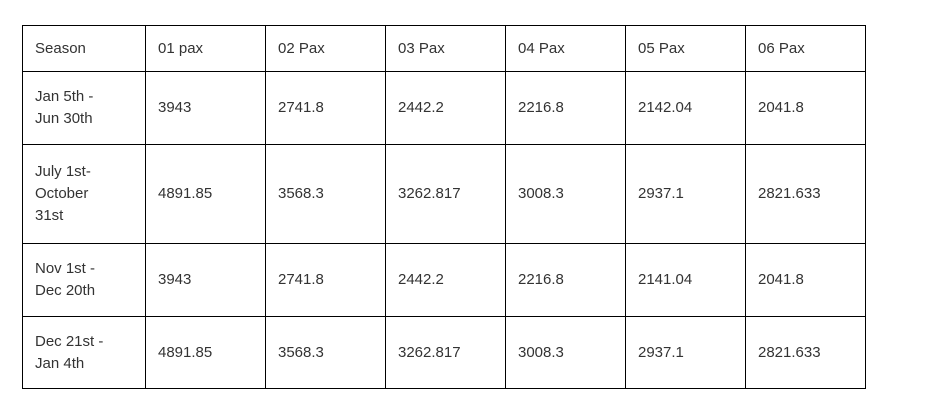  What do you see at coordinates (84, 108) in the screenshot?
I see `season-cell: Jan 5th - Jun 30th` at bounding box center [84, 108].